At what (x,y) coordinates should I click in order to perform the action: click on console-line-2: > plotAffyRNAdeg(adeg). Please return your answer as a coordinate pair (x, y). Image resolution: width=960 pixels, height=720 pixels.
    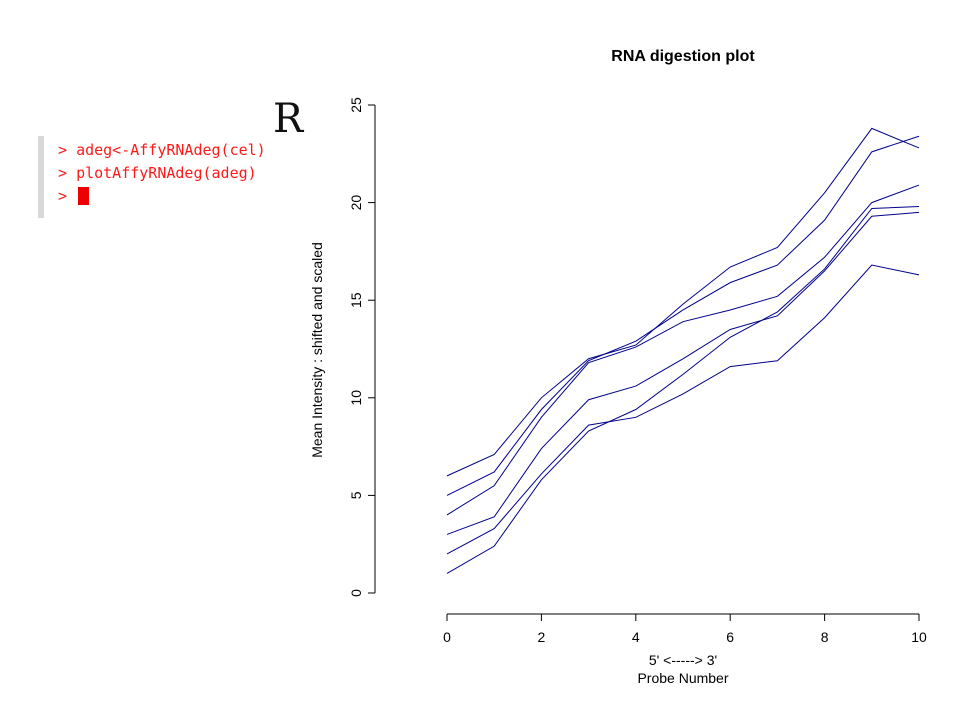
    Looking at the image, I should click on (157, 173).